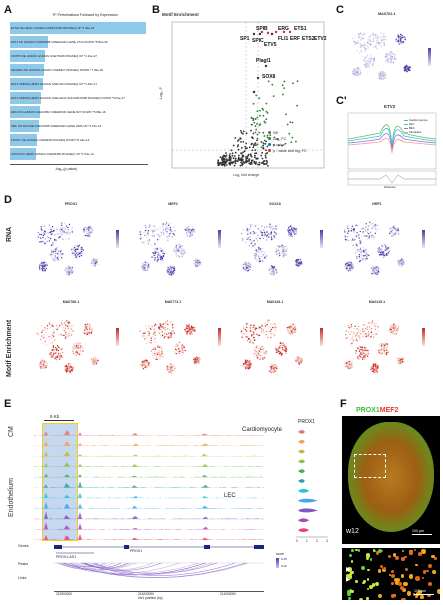 This screenshot has height=605, width=443. What do you see at coordinates (79, 164) in the screenshot?
I see `panel-a-xaxis` at bounding box center [79, 164].